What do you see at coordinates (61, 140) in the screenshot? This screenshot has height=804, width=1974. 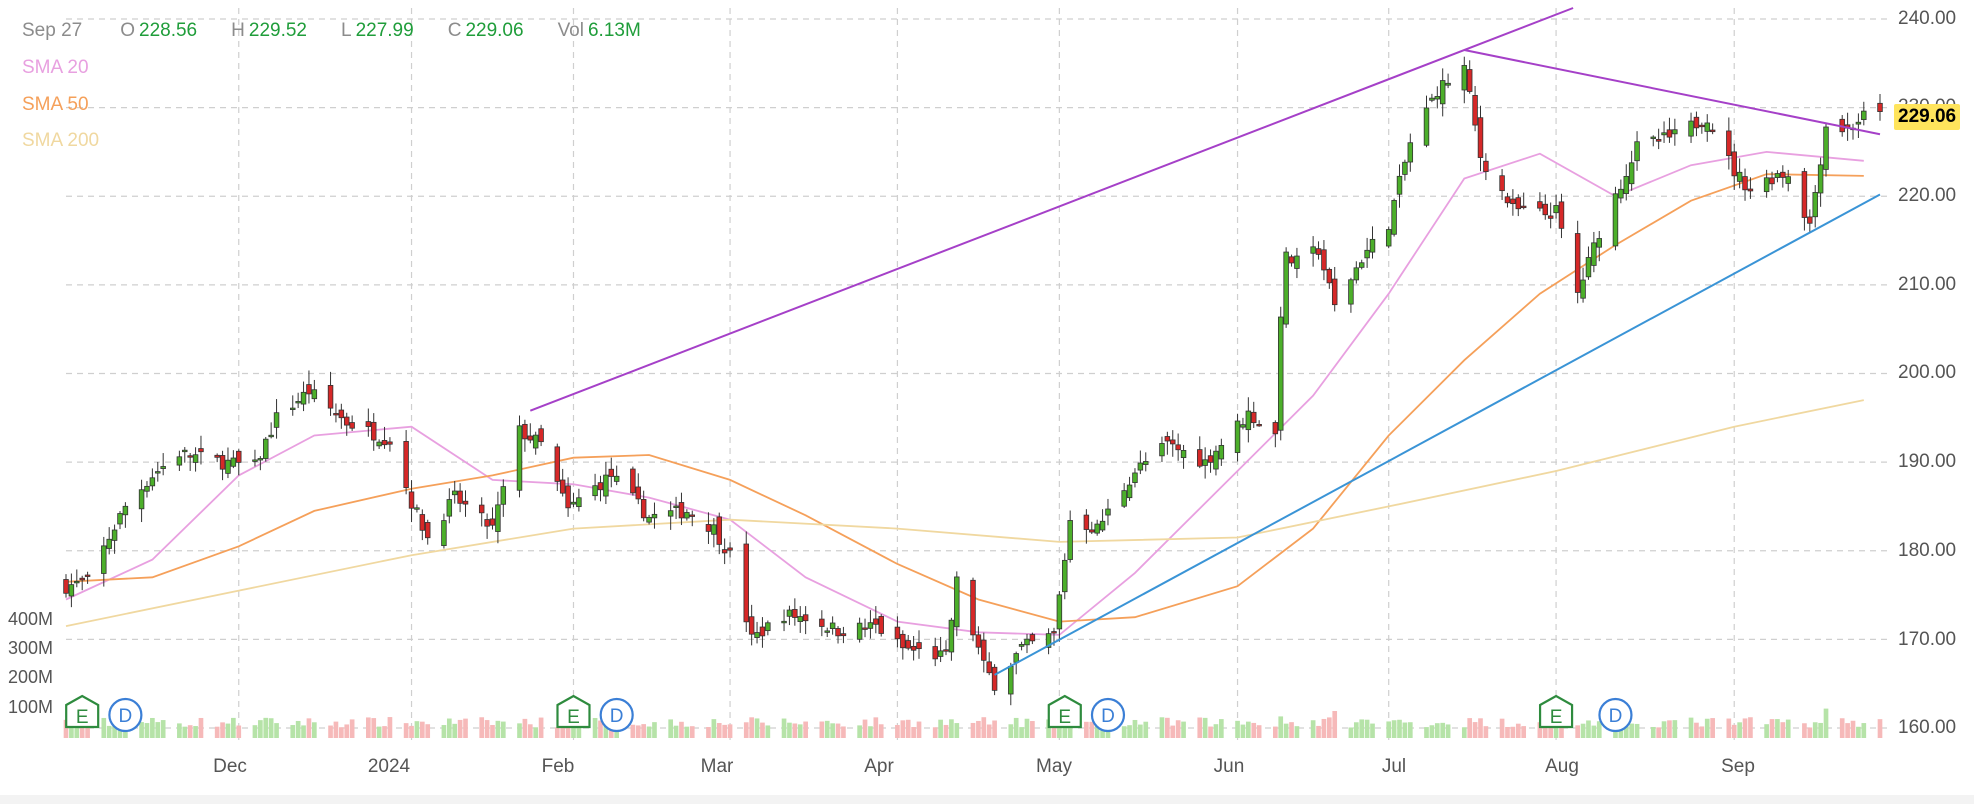 I see `legend-sma-200: SMA 200` at bounding box center [61, 140].